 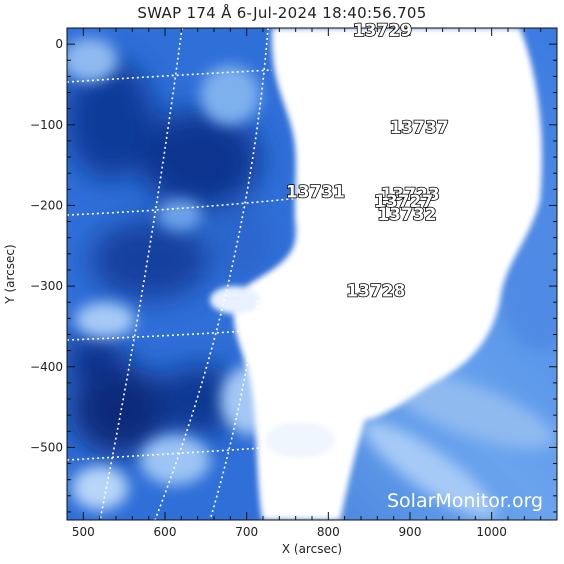 What do you see at coordinates (83, 532) in the screenshot?
I see `x-tick-label: 500` at bounding box center [83, 532].